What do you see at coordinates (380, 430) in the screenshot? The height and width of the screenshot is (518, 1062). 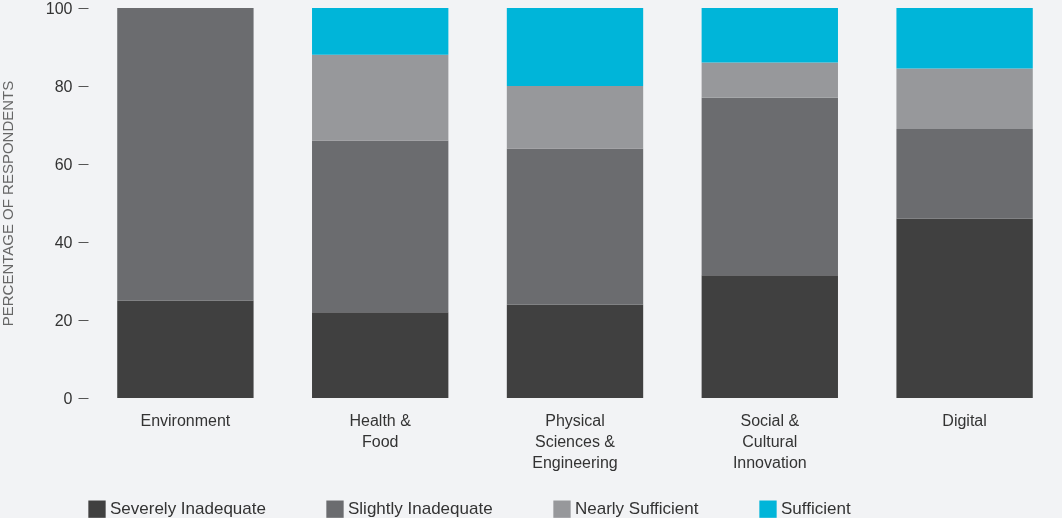 I see `x-tick-label: Health & Food` at bounding box center [380, 430].